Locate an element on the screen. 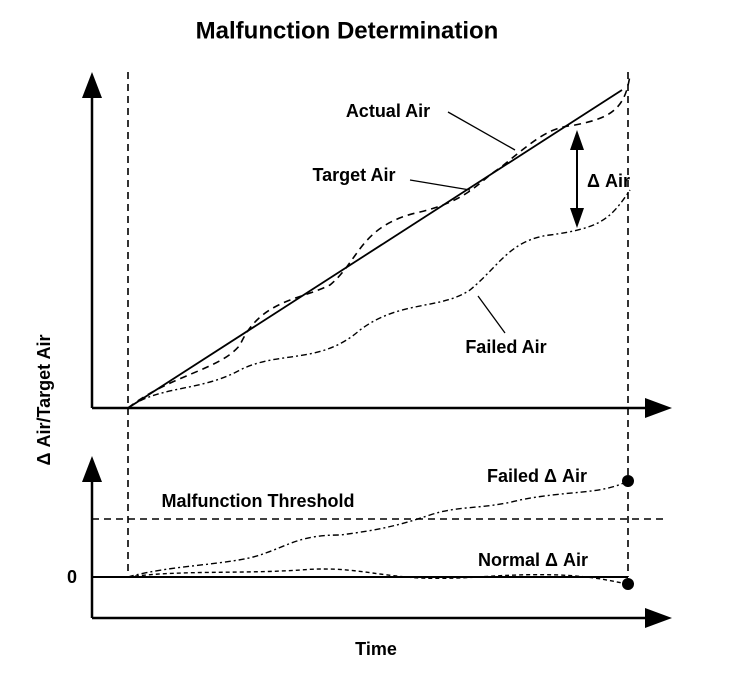 The image size is (736, 682). actual-air-label: Actual Air is located at coordinates (388, 111).